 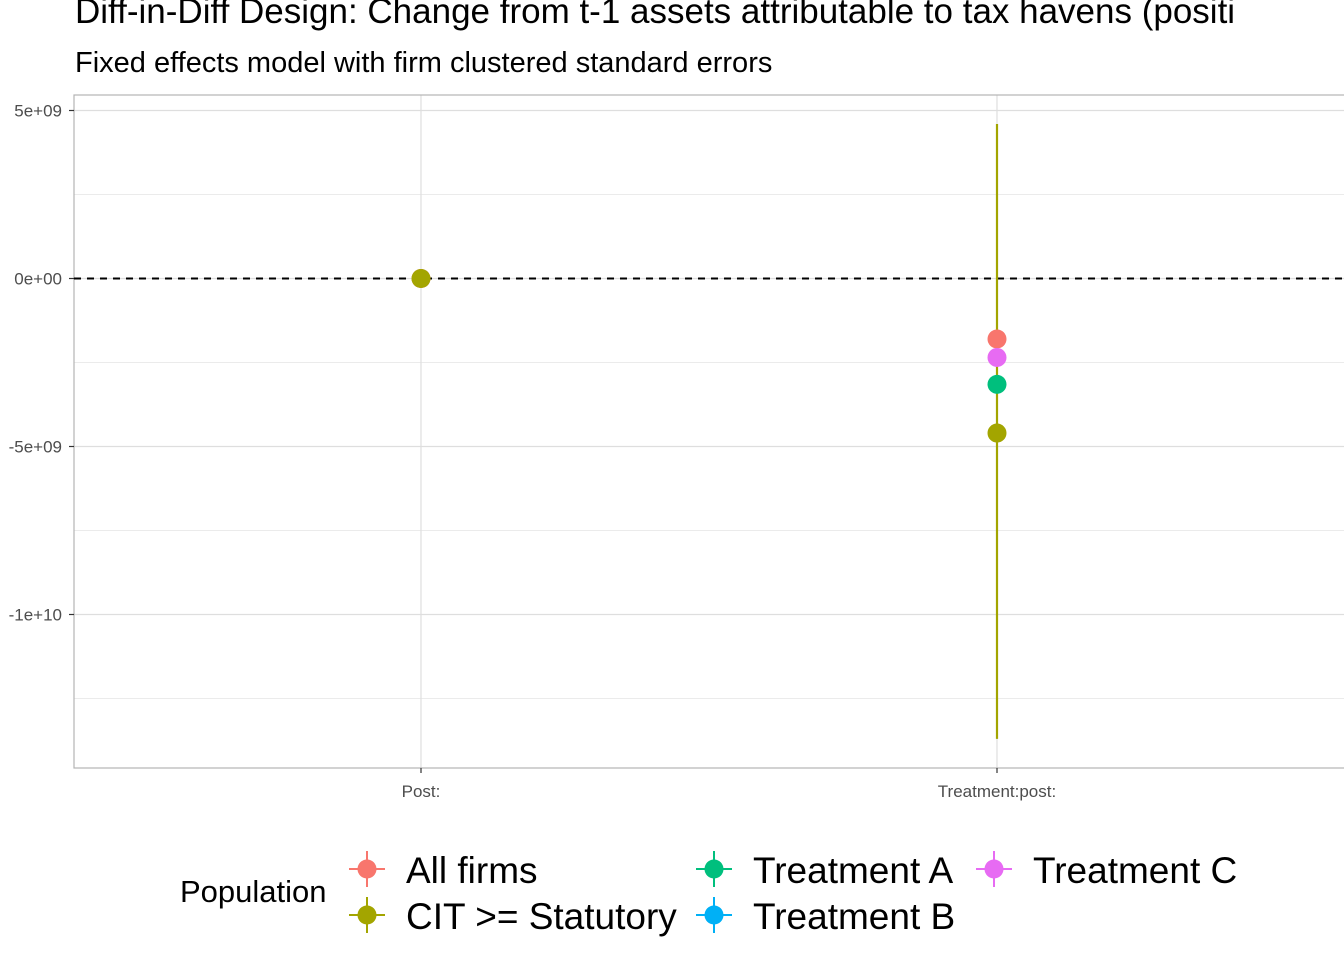 What do you see at coordinates (253, 891) in the screenshot?
I see `legend-title: Population` at bounding box center [253, 891].